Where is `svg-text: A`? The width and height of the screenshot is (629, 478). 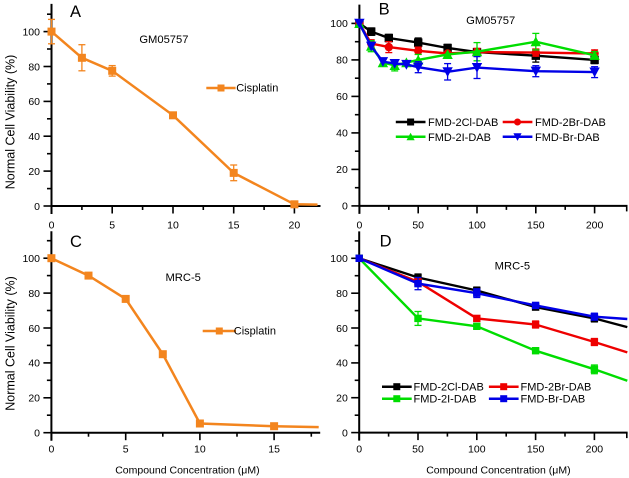
svg-text: A is located at coordinates (75, 12).